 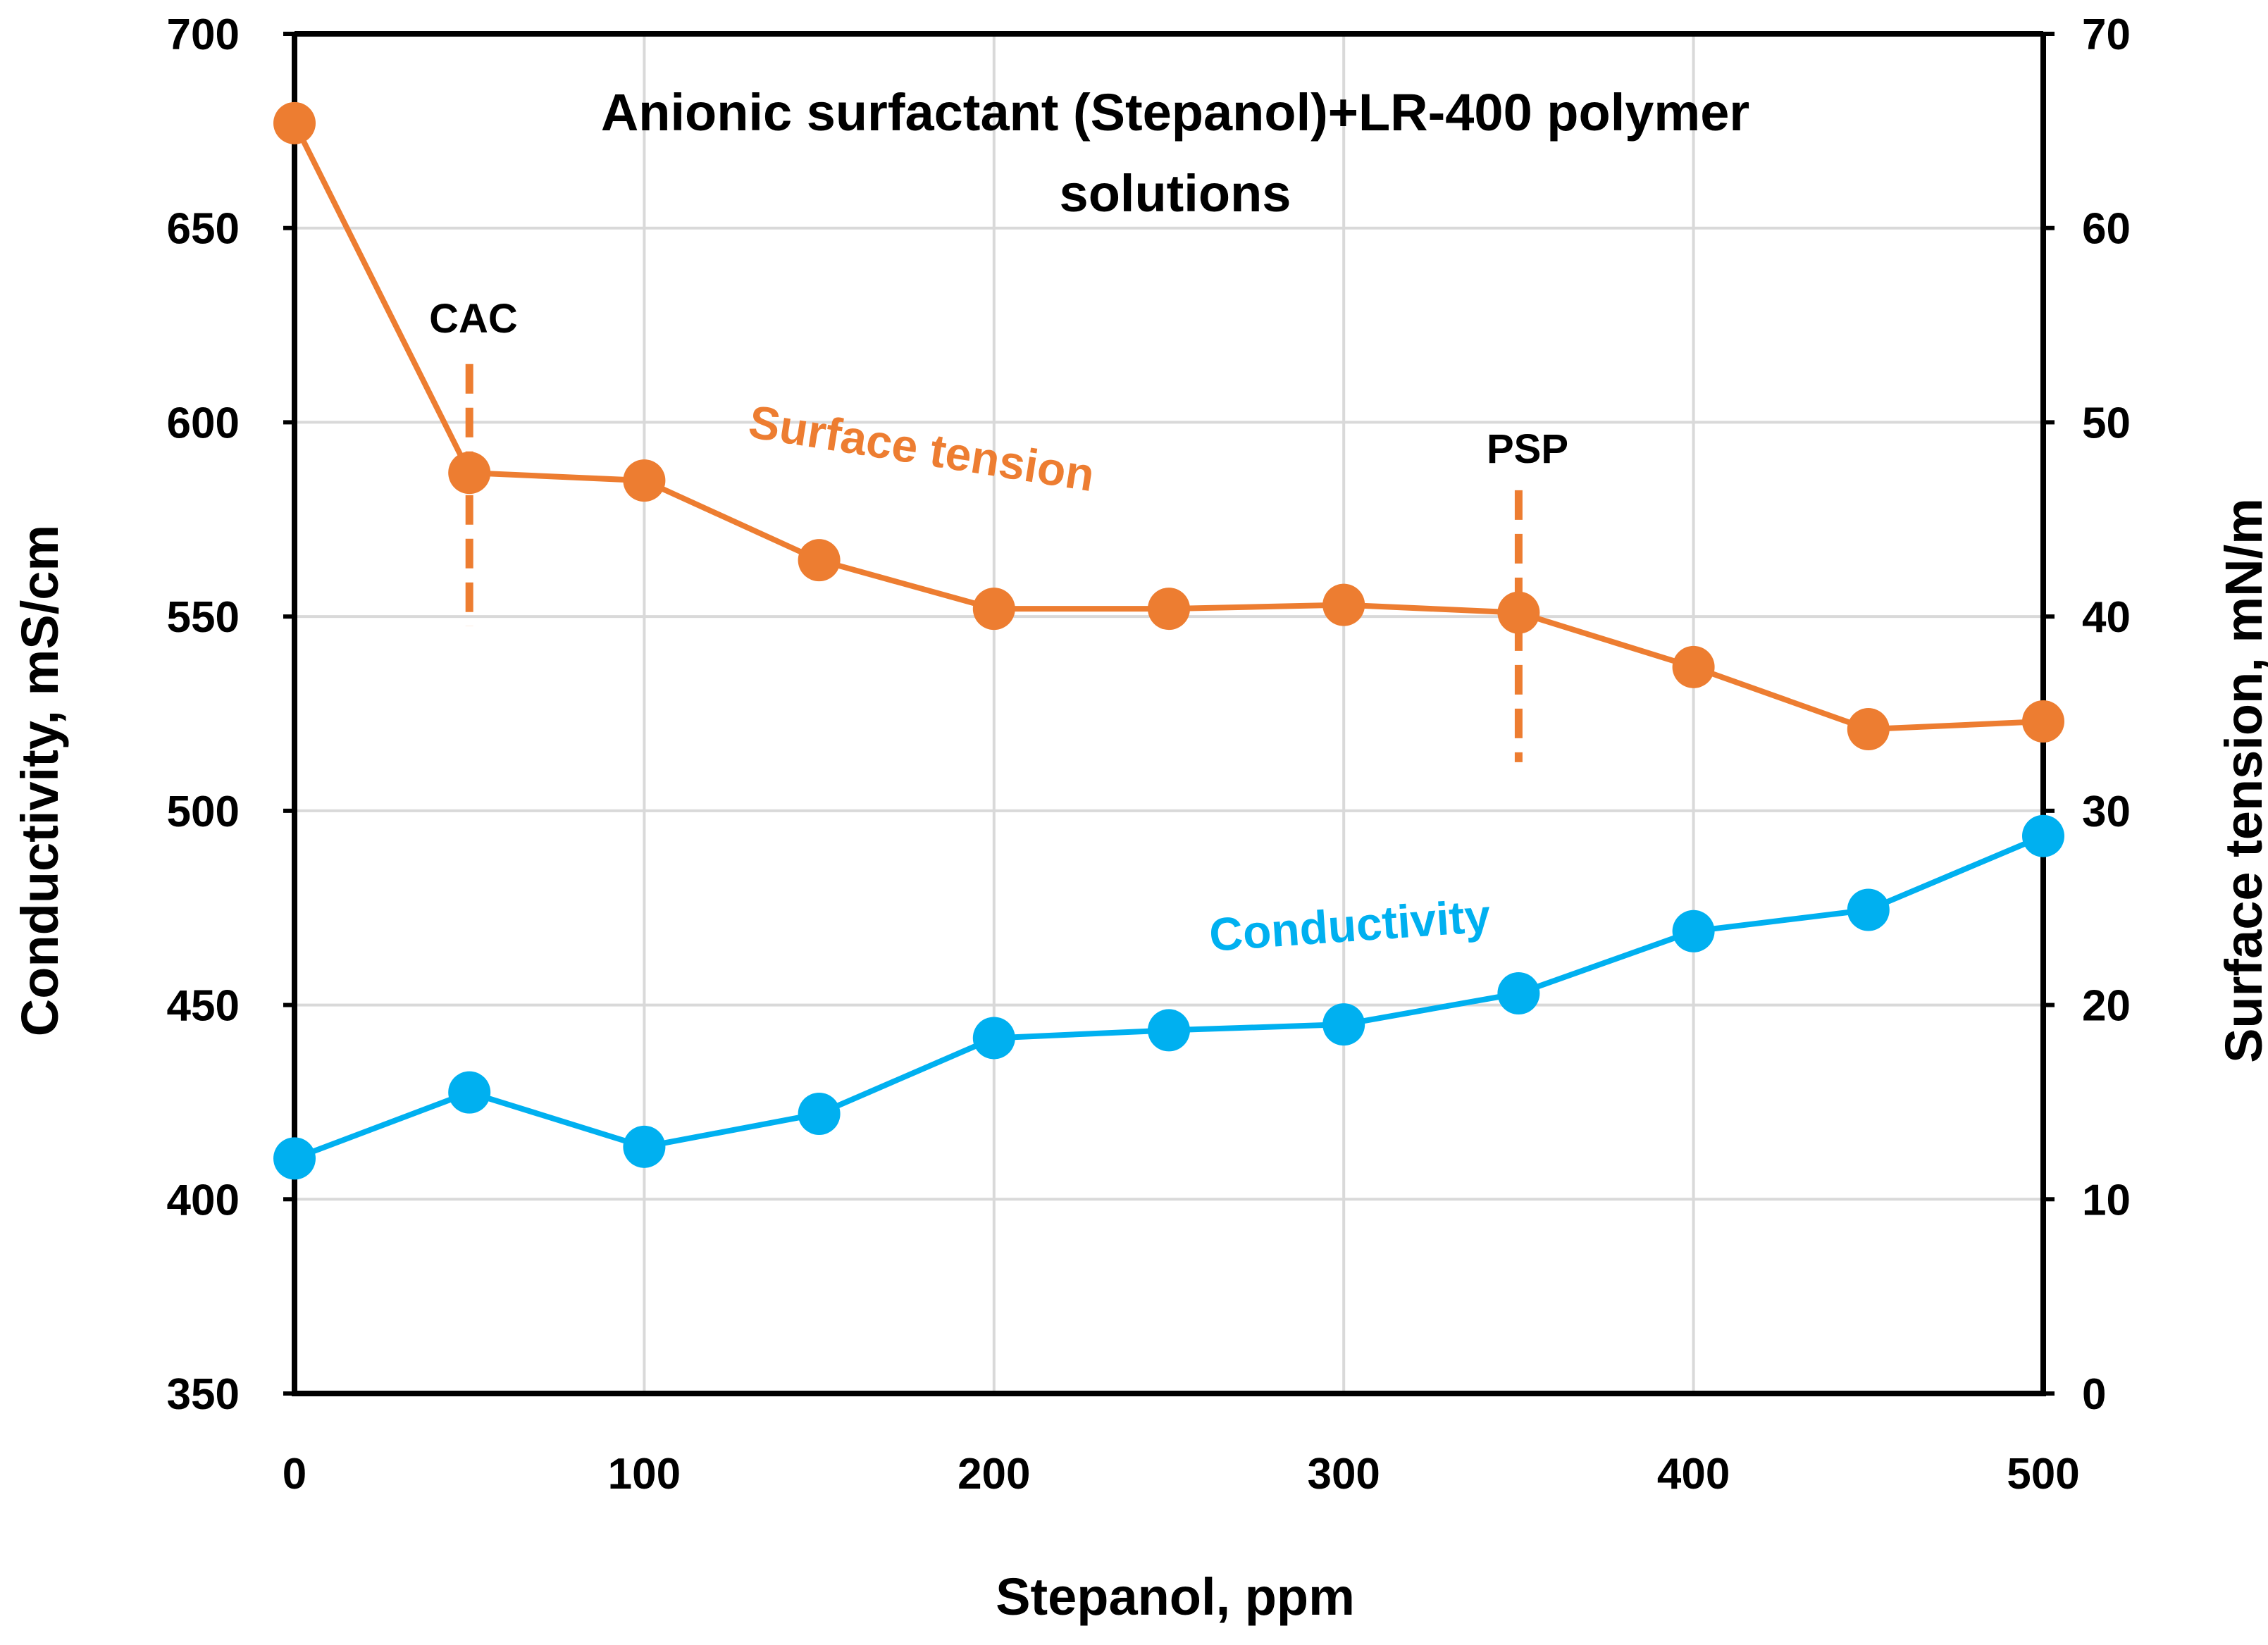 I want to click on x-axis-title: Stepanol, ppm, so click(x=1175, y=1597).